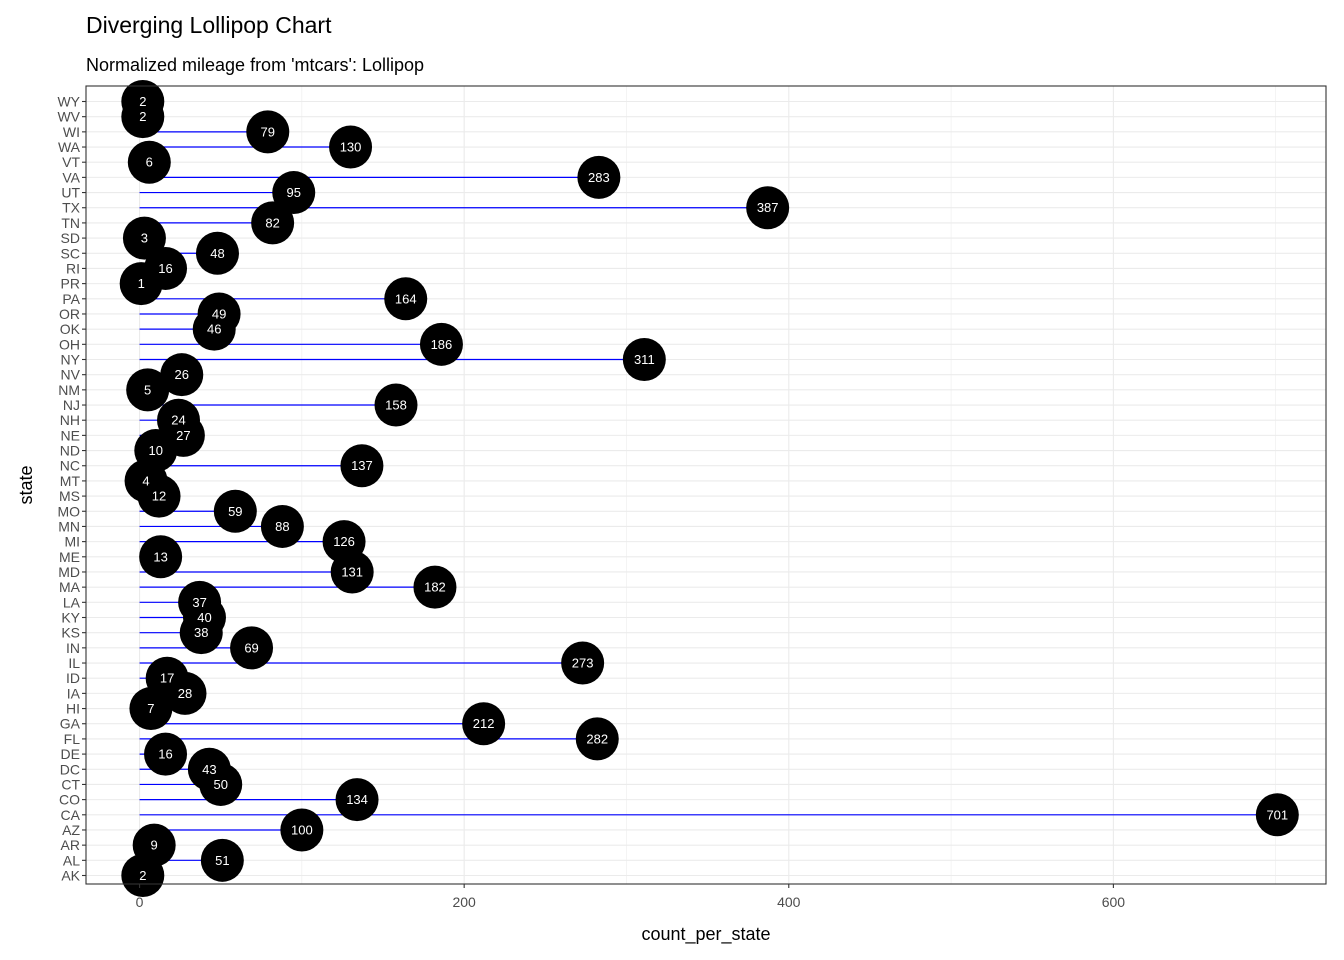 This screenshot has width=1344, height=960. I want to click on data-label-la: 37, so click(199, 602).